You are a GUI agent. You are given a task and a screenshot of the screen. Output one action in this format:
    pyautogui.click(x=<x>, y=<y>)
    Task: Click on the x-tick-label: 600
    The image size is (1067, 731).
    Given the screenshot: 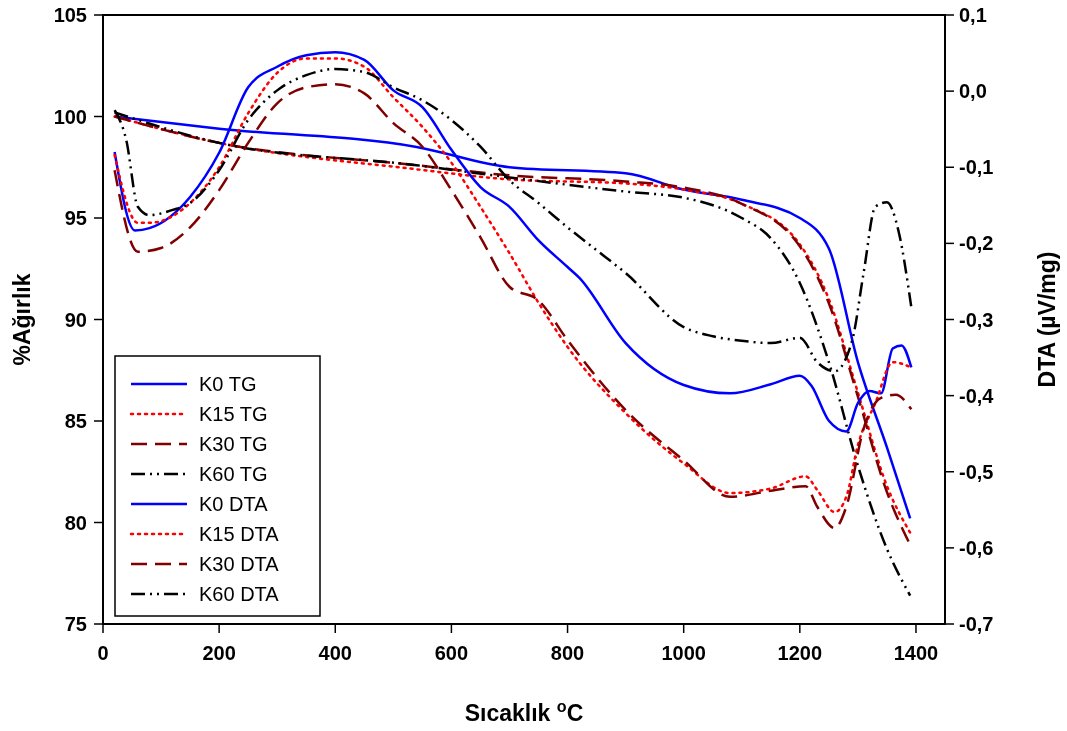 What is the action you would take?
    pyautogui.click(x=451, y=653)
    